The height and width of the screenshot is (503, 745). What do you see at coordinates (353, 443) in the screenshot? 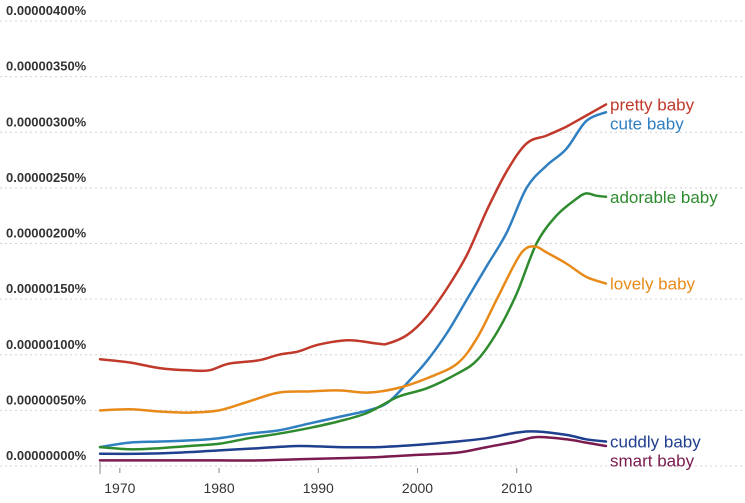
I see `series-line-cuddly-baby` at bounding box center [353, 443].